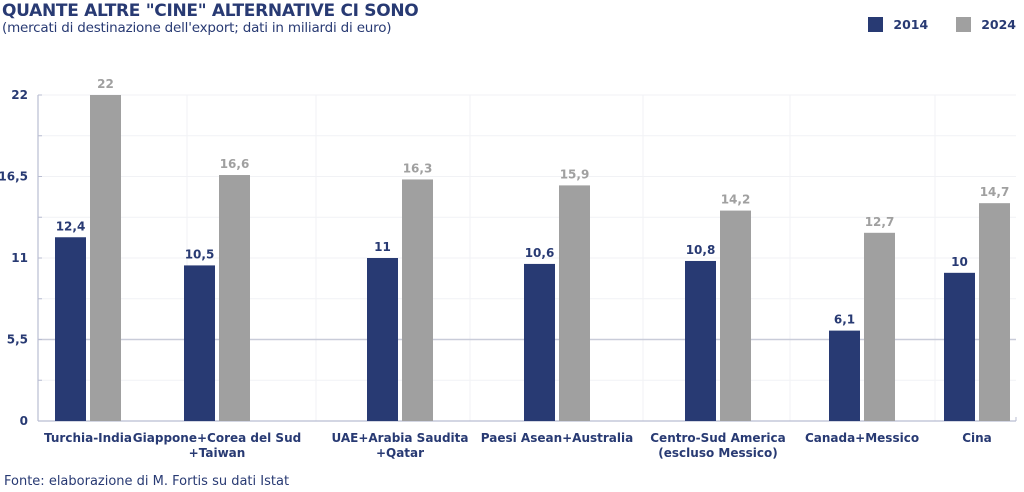 Image resolution: width=1024 pixels, height=492 pixels. I want to click on data-label-2024-5: 12,7, so click(880, 222).